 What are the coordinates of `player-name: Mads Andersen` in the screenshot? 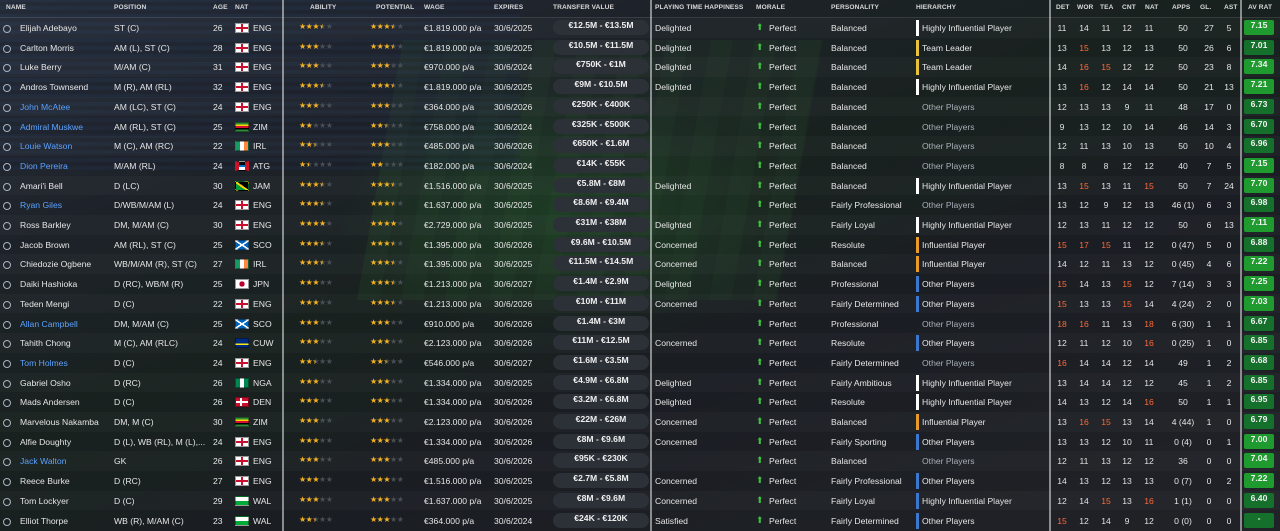 It's located at (50, 402).